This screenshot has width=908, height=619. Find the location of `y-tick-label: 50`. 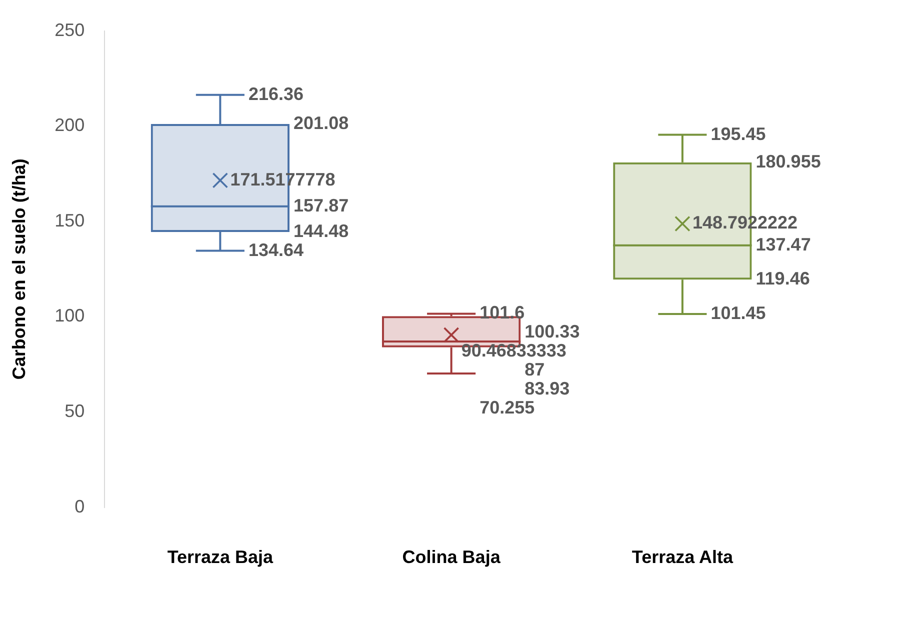

y-tick-label: 50 is located at coordinates (74, 411).